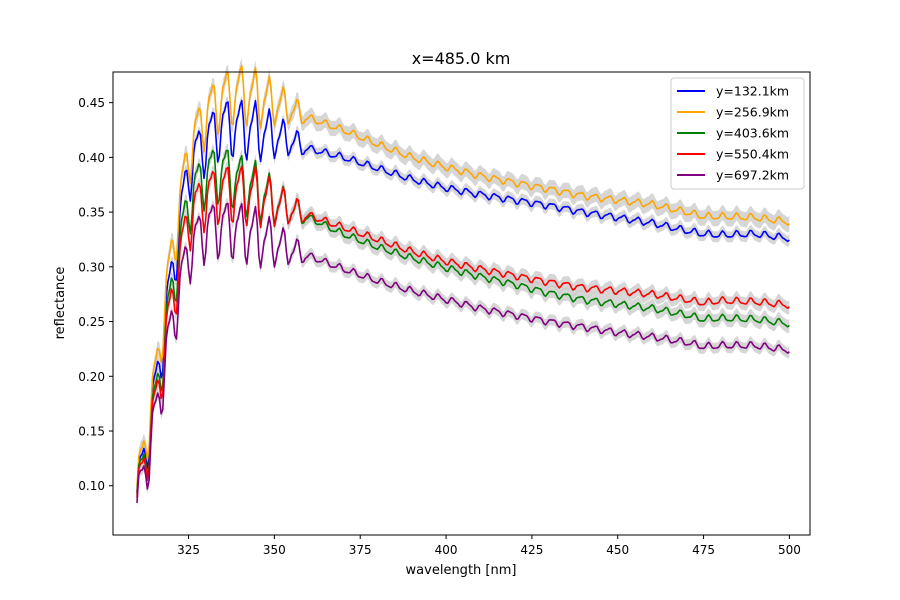 The image size is (900, 600). What do you see at coordinates (91, 486) in the screenshot?
I see `y-tick-label: 0.10` at bounding box center [91, 486].